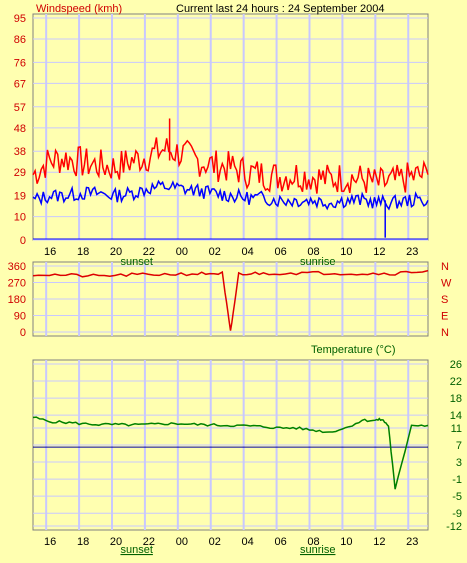  What do you see at coordinates (444, 317) in the screenshot?
I see `direction-compass-label: E` at bounding box center [444, 317].